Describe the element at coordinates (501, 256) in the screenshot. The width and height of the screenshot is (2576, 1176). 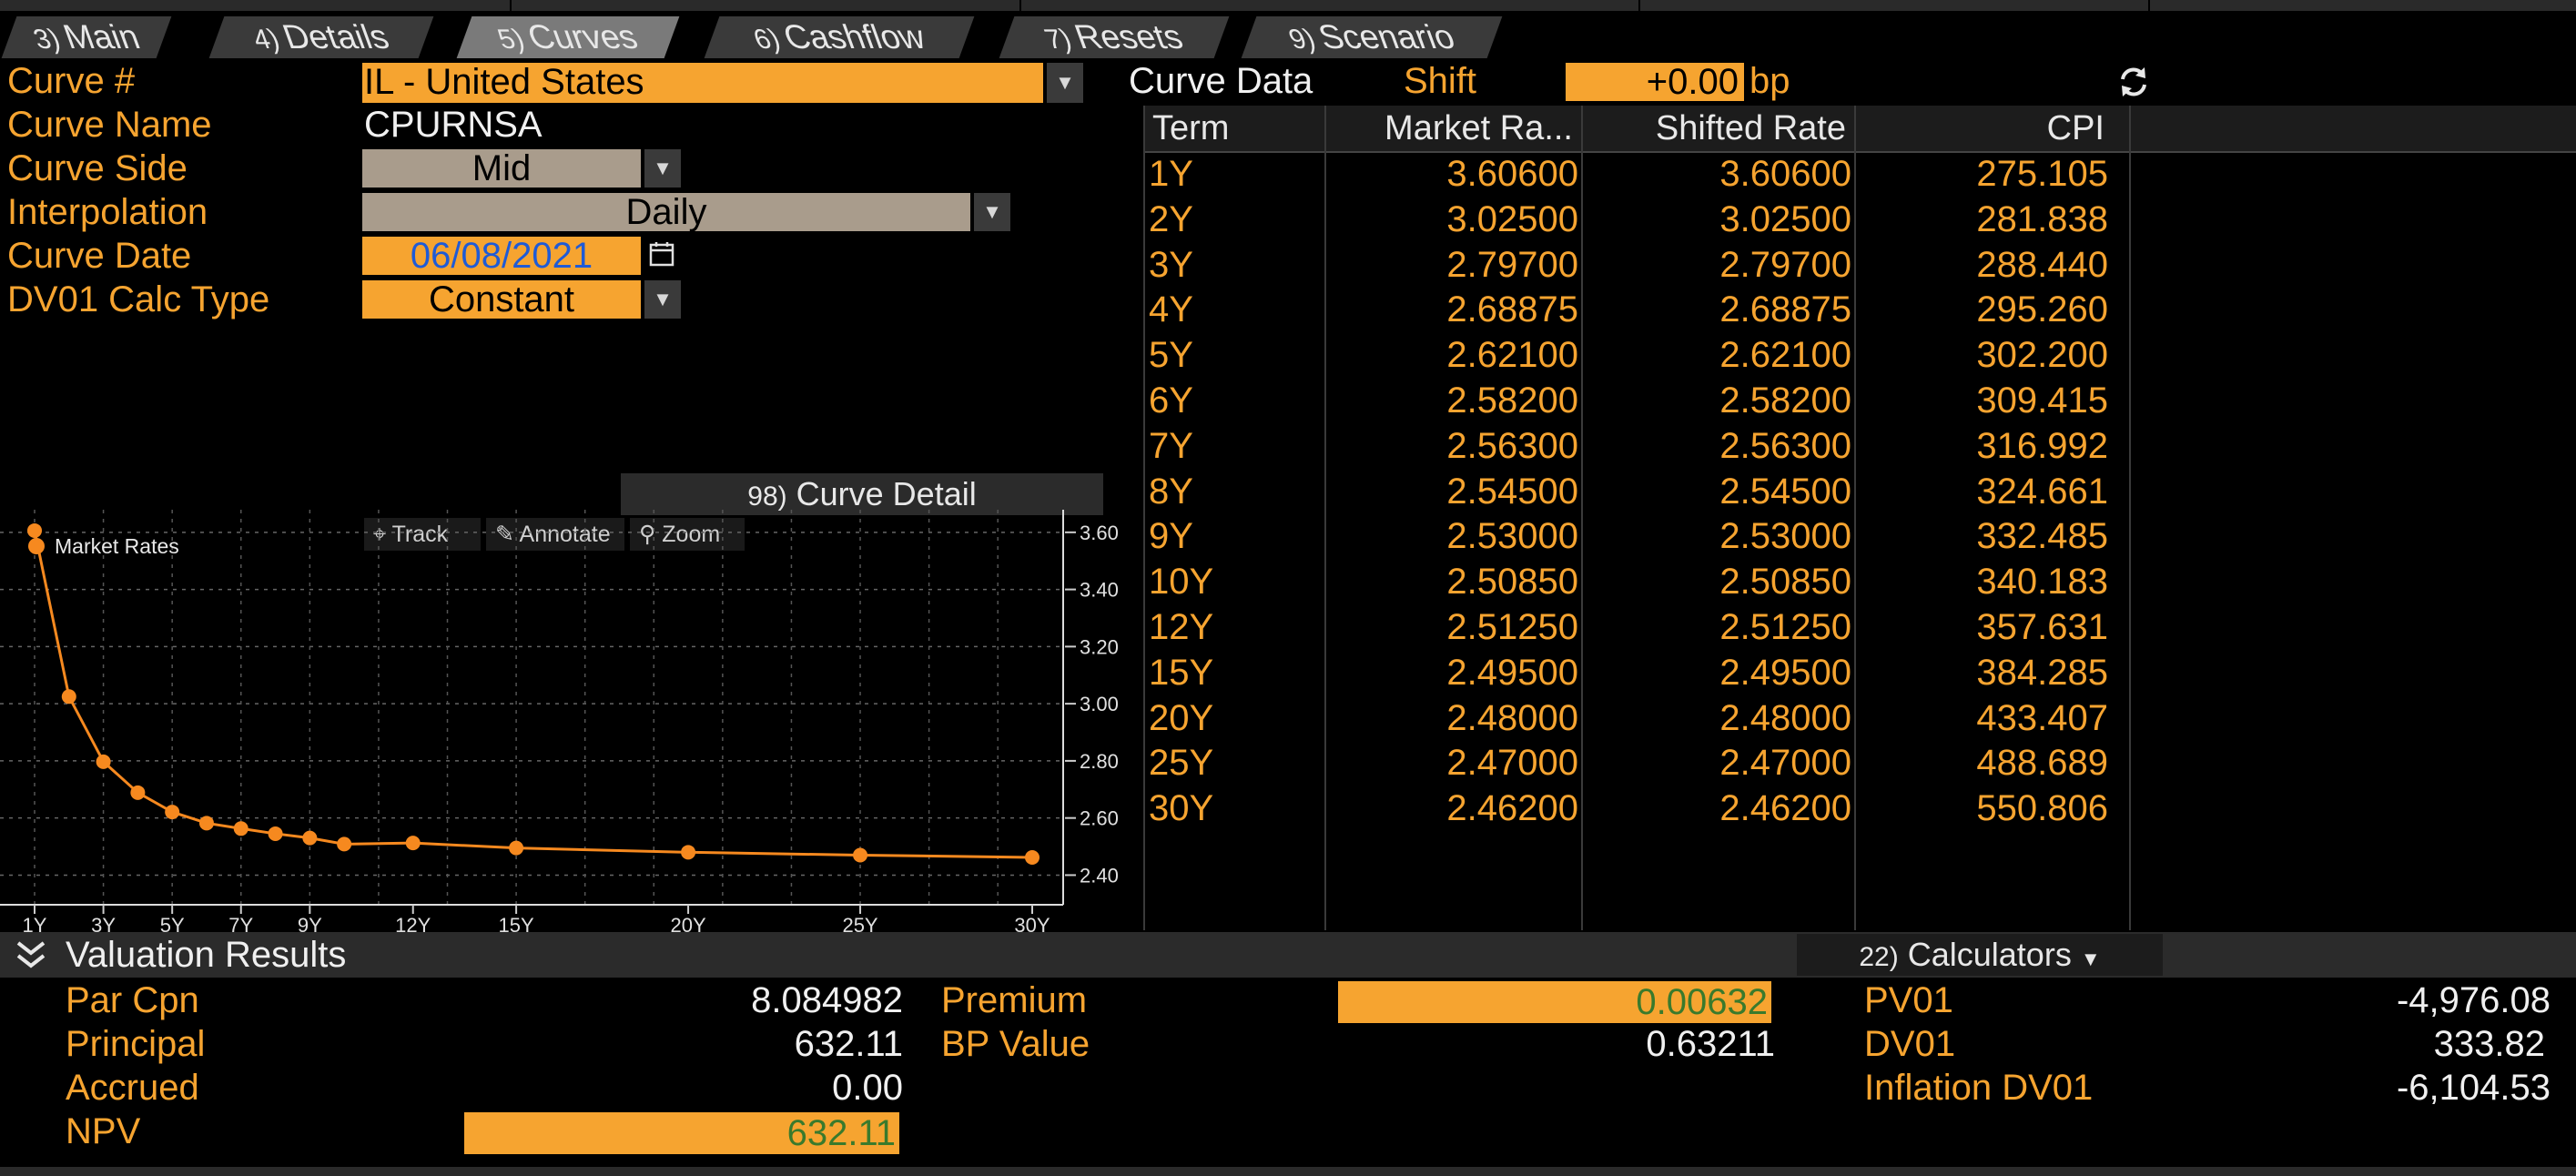
I see `curve-date-field: 06/08/2021` at that location.